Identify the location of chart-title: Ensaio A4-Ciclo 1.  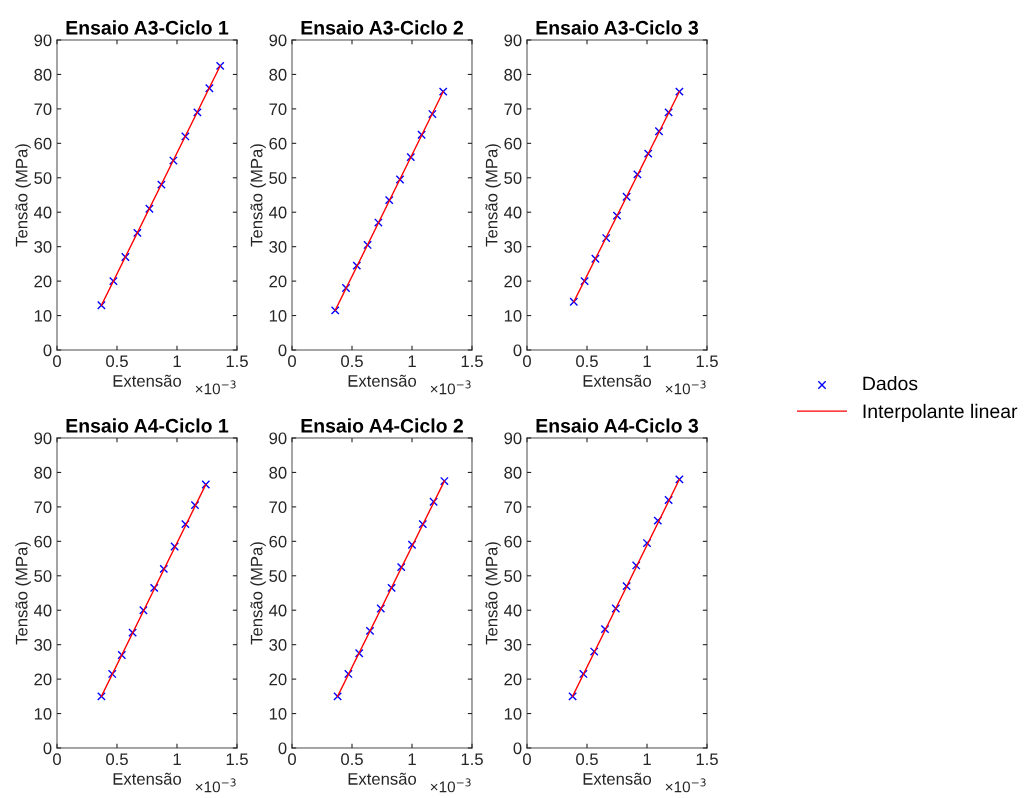
(147, 425).